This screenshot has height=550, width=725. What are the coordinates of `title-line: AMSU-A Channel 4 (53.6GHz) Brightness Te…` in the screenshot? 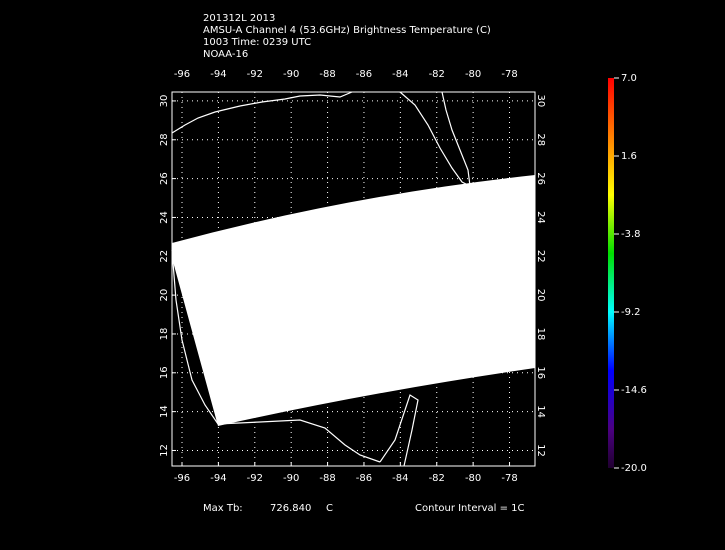 It's located at (347, 30).